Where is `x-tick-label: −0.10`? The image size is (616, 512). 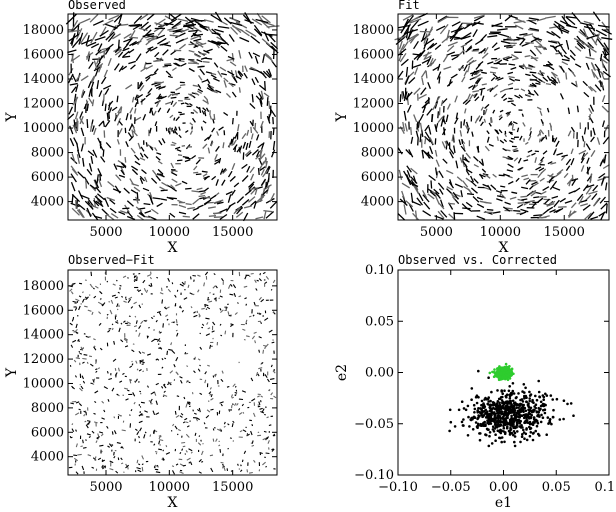
x-tick-label: −0.10 is located at coordinates (398, 487).